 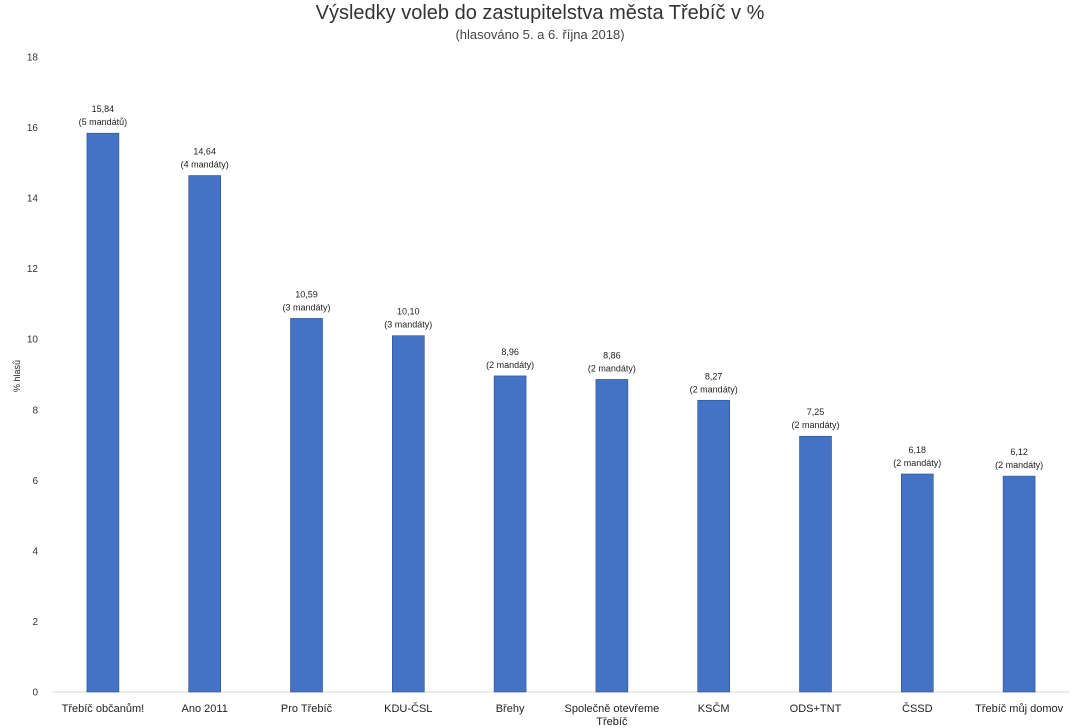 What do you see at coordinates (103, 709) in the screenshot?
I see `category-label: Třebíč občanům!` at bounding box center [103, 709].